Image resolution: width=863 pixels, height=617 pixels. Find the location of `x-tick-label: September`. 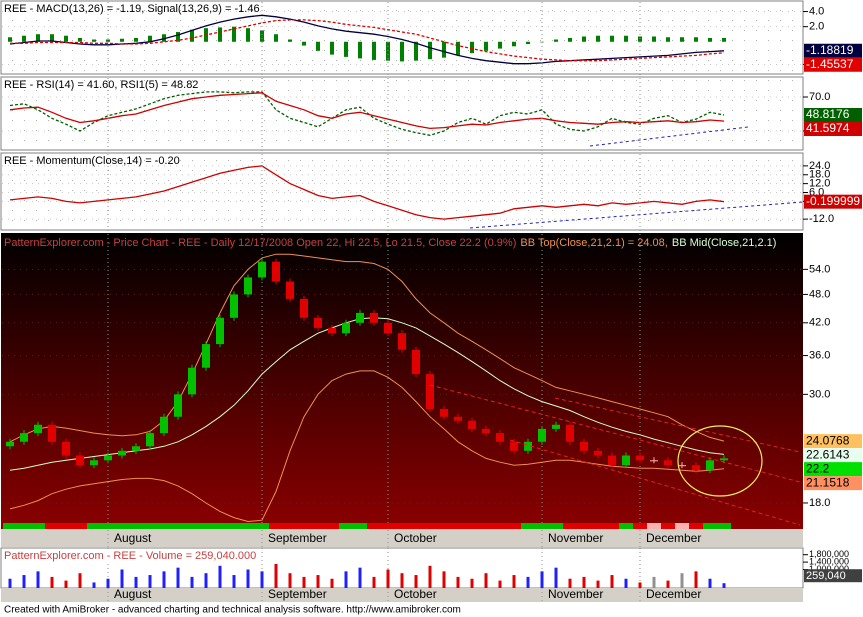

x-tick-label: September is located at coordinates (297, 538).